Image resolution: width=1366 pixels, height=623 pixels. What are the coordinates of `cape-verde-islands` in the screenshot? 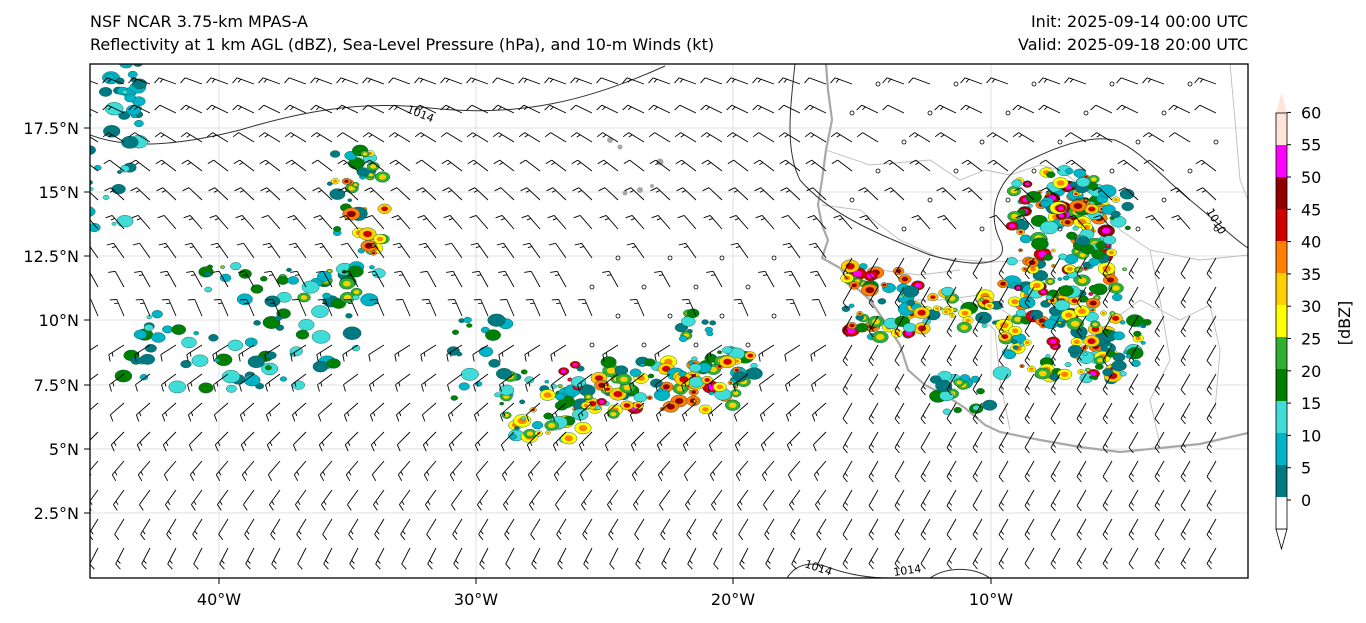 It's located at (635, 166).